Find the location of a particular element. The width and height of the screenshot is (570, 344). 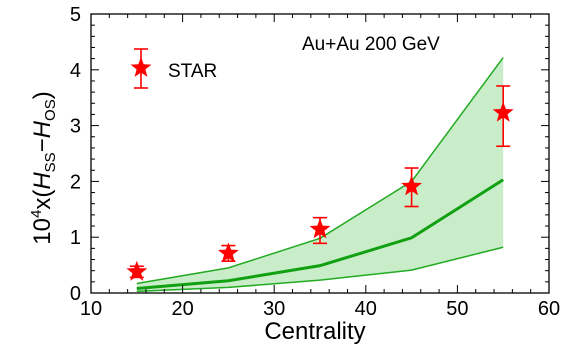

ylabel-h2: H is located at coordinates (42, 129).